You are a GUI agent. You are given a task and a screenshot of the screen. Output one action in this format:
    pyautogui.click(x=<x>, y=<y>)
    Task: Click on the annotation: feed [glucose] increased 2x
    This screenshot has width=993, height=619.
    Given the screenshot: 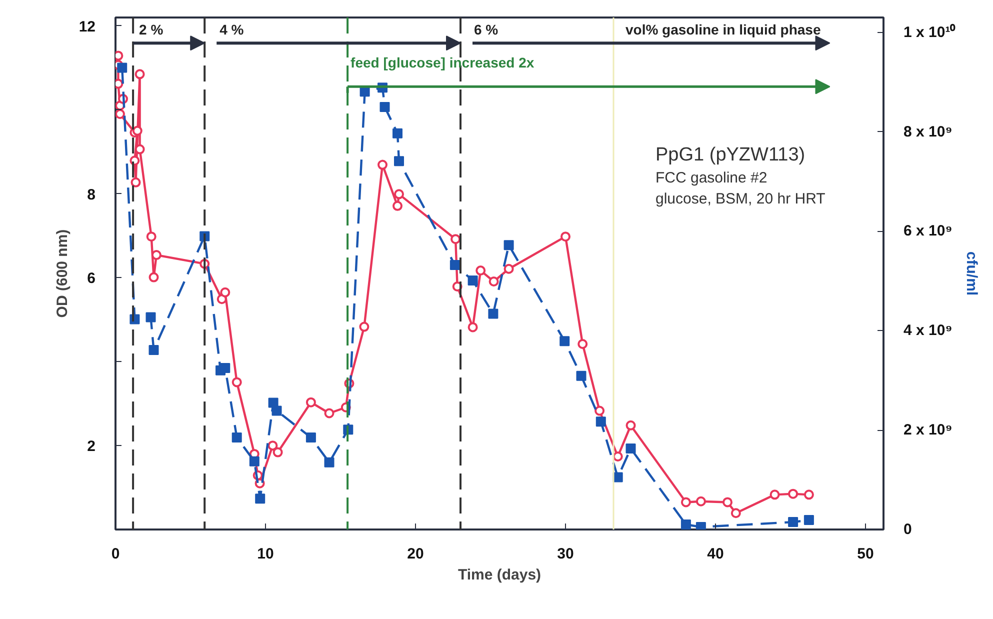 What is the action you would take?
    pyautogui.click(x=442, y=62)
    